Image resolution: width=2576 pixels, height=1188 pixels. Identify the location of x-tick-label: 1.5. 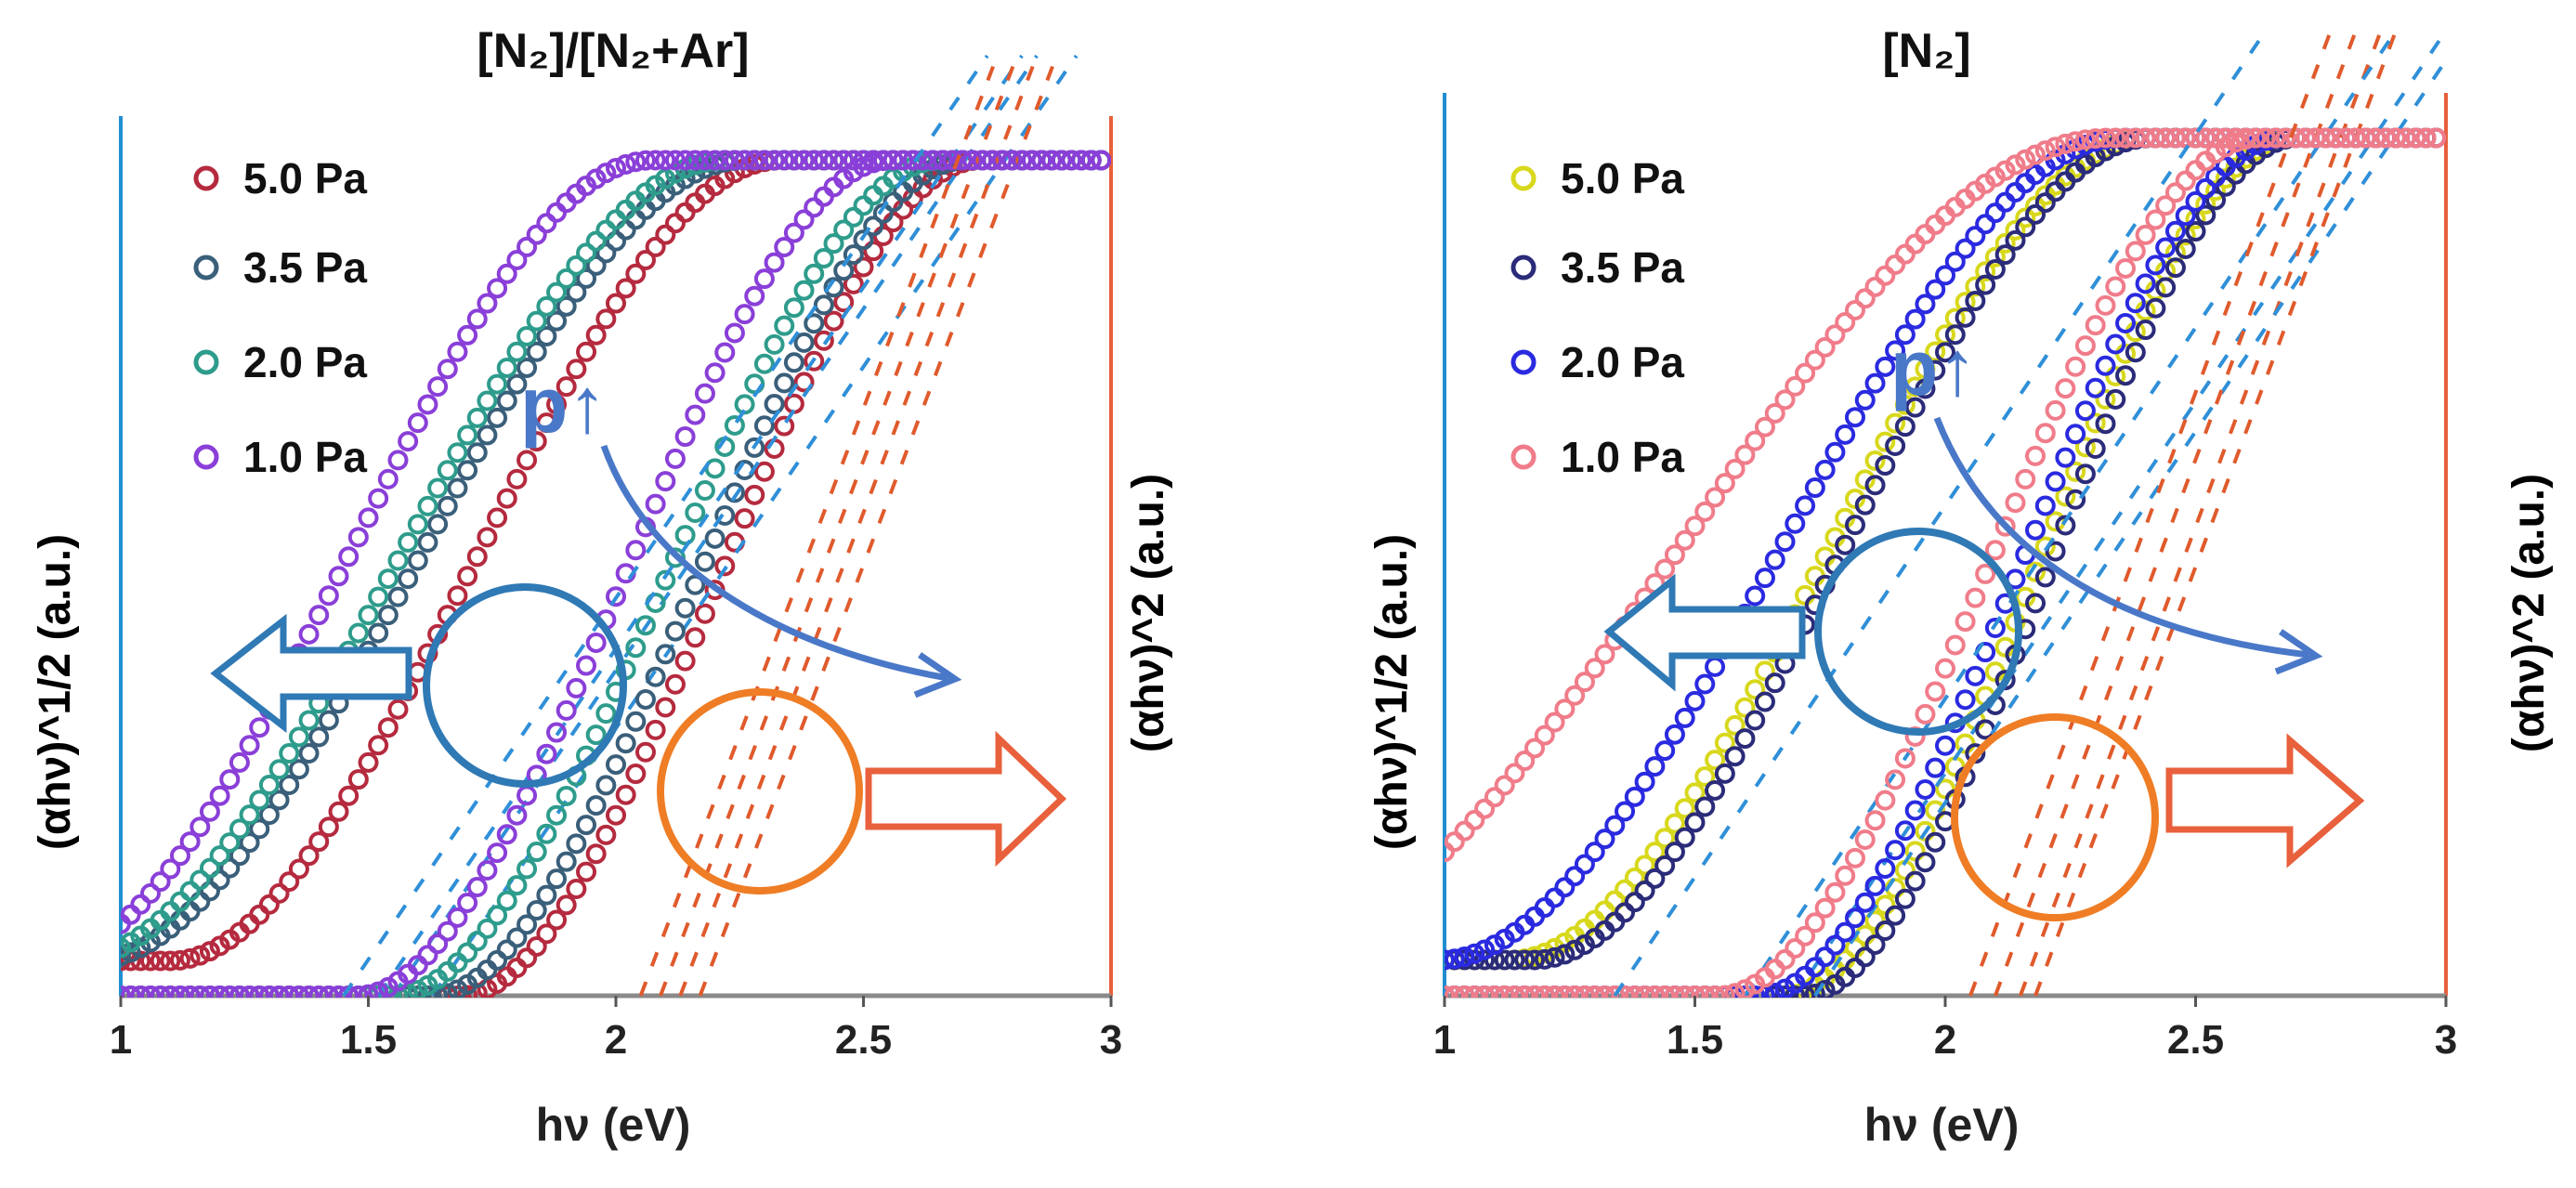
(1695, 1040).